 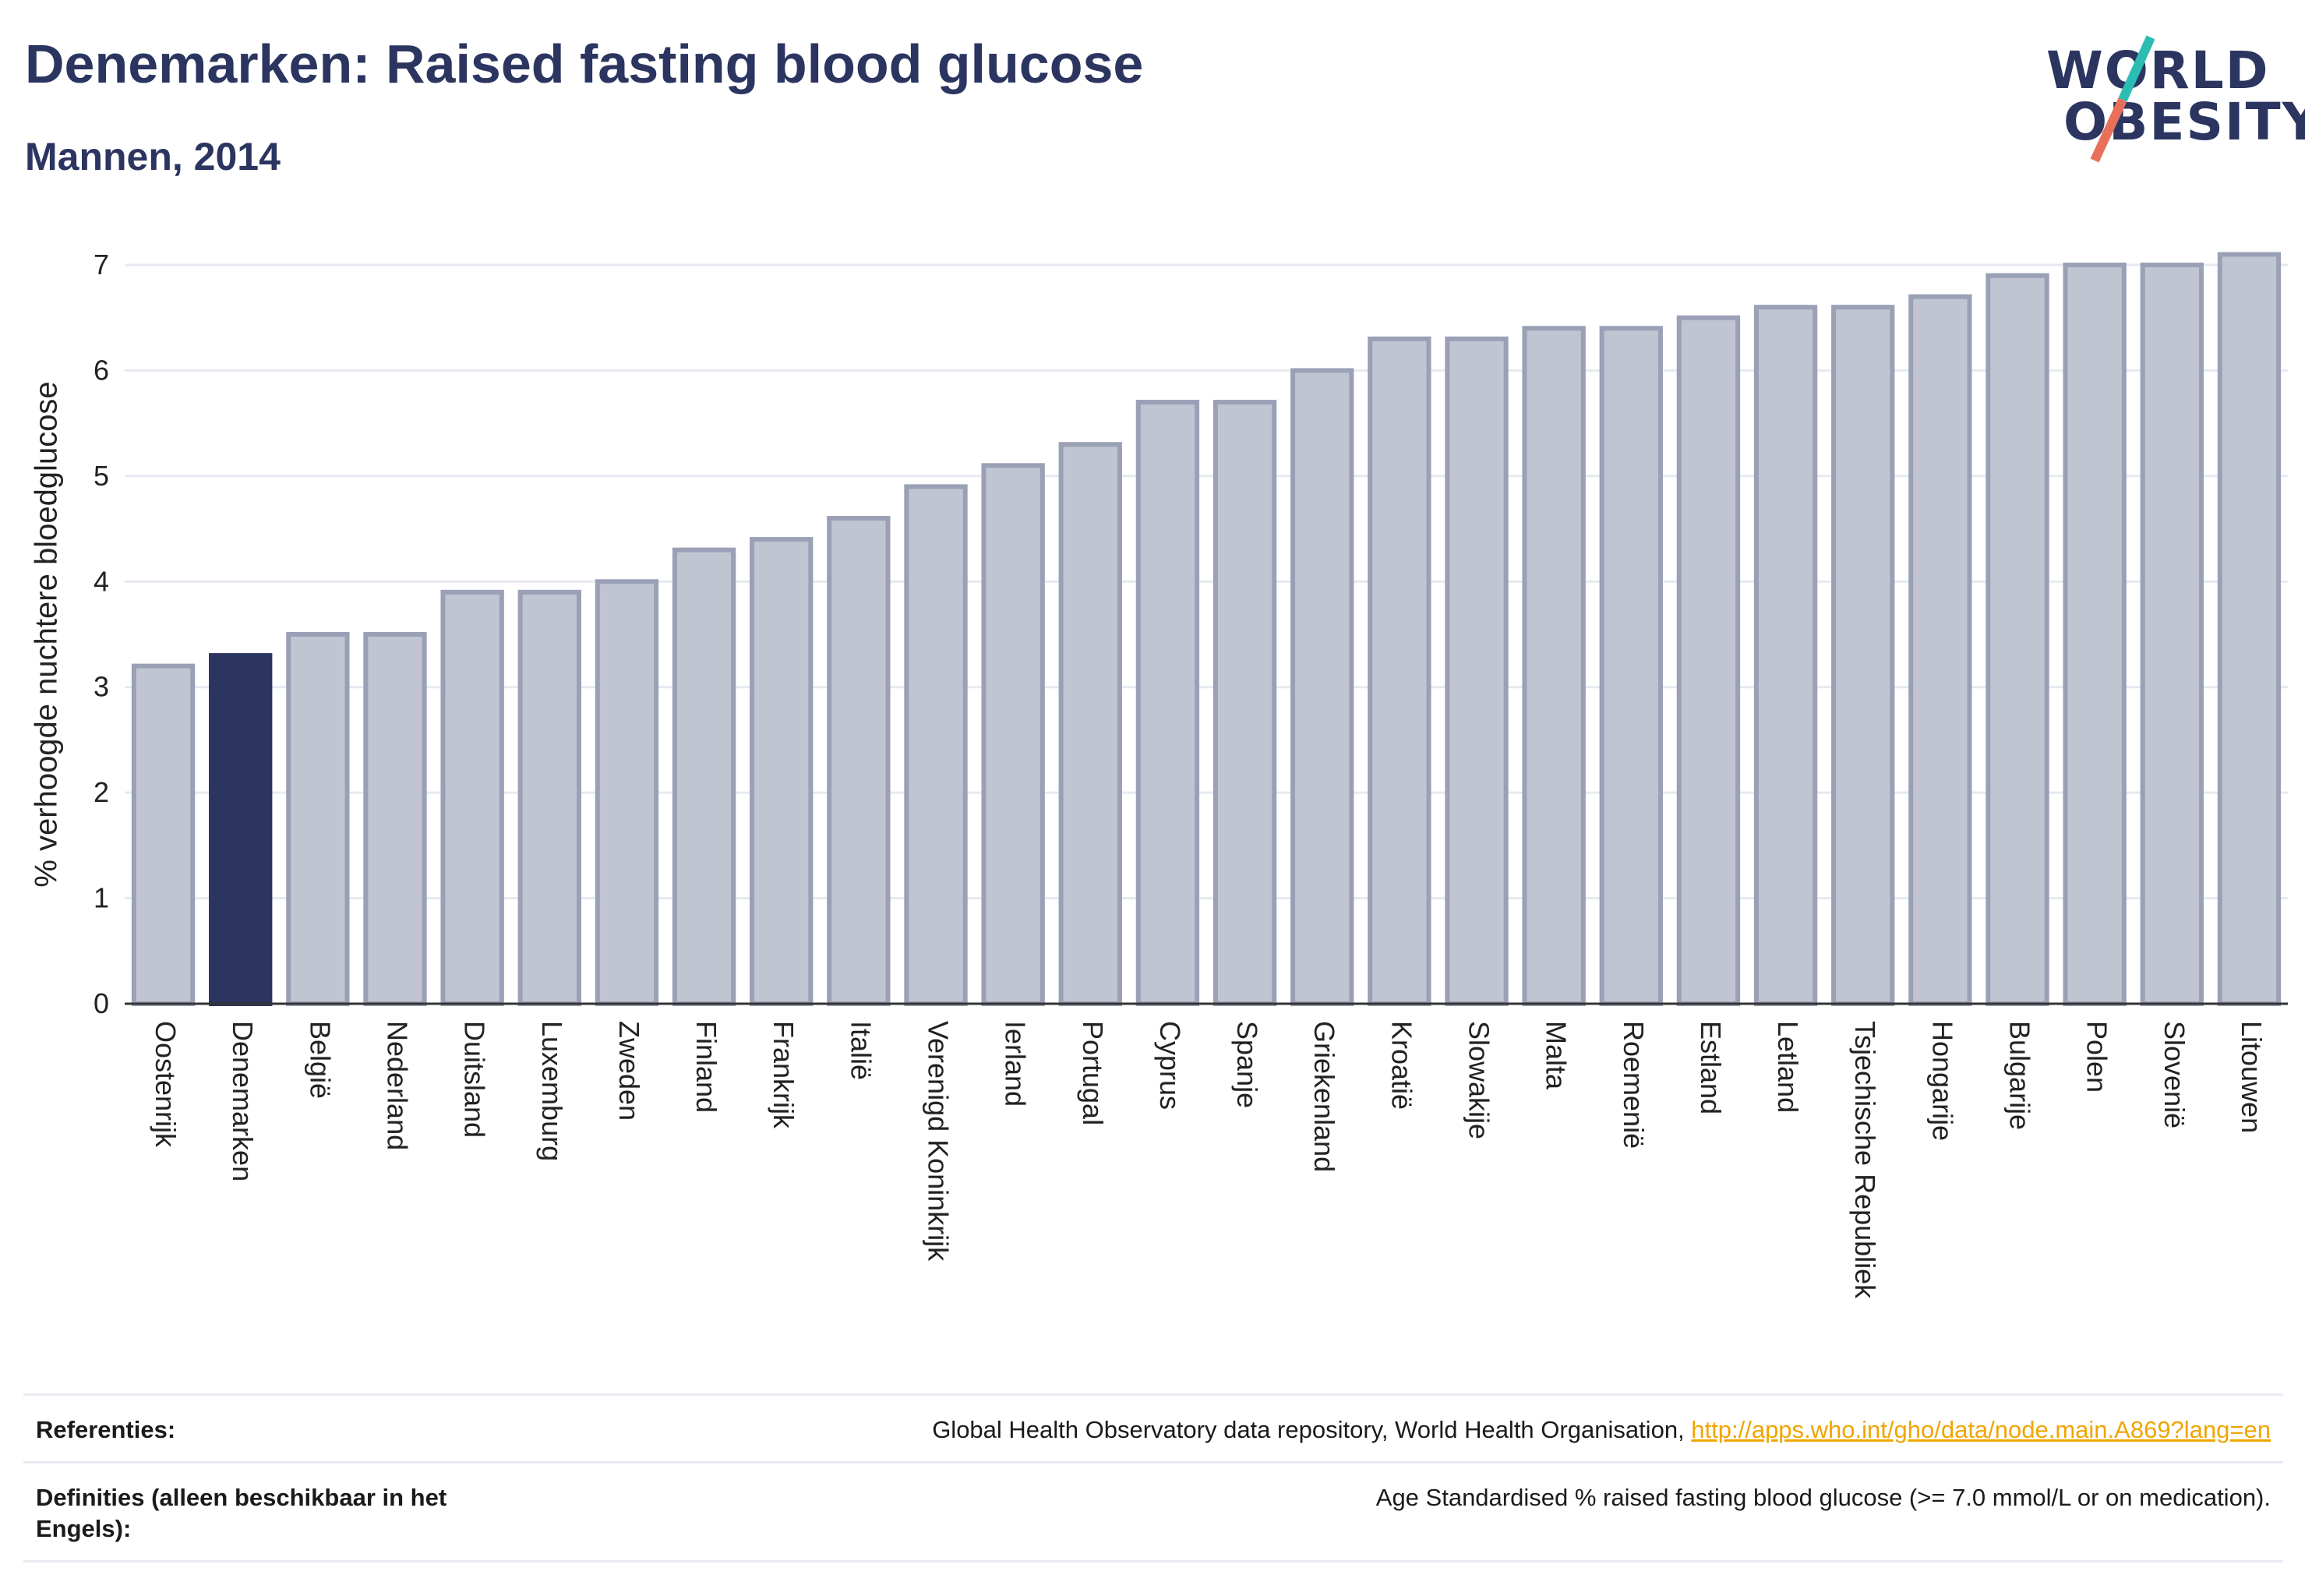 What do you see at coordinates (2019, 1075) in the screenshot?
I see `x-tick-label: Bulgarije` at bounding box center [2019, 1075].